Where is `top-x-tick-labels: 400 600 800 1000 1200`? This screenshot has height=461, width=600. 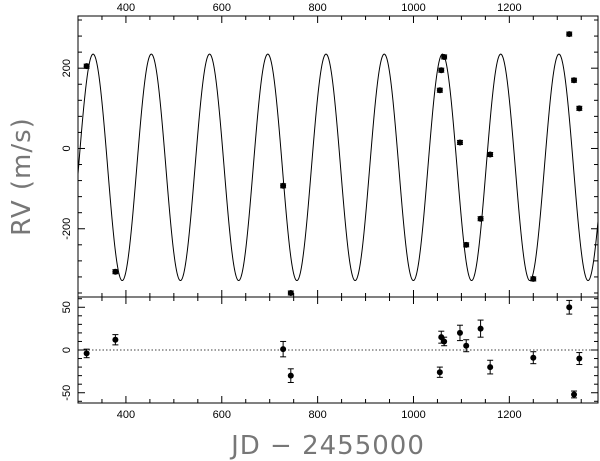
top-x-tick-labels: 400 600 800 1000 1200 is located at coordinates (319, 8).